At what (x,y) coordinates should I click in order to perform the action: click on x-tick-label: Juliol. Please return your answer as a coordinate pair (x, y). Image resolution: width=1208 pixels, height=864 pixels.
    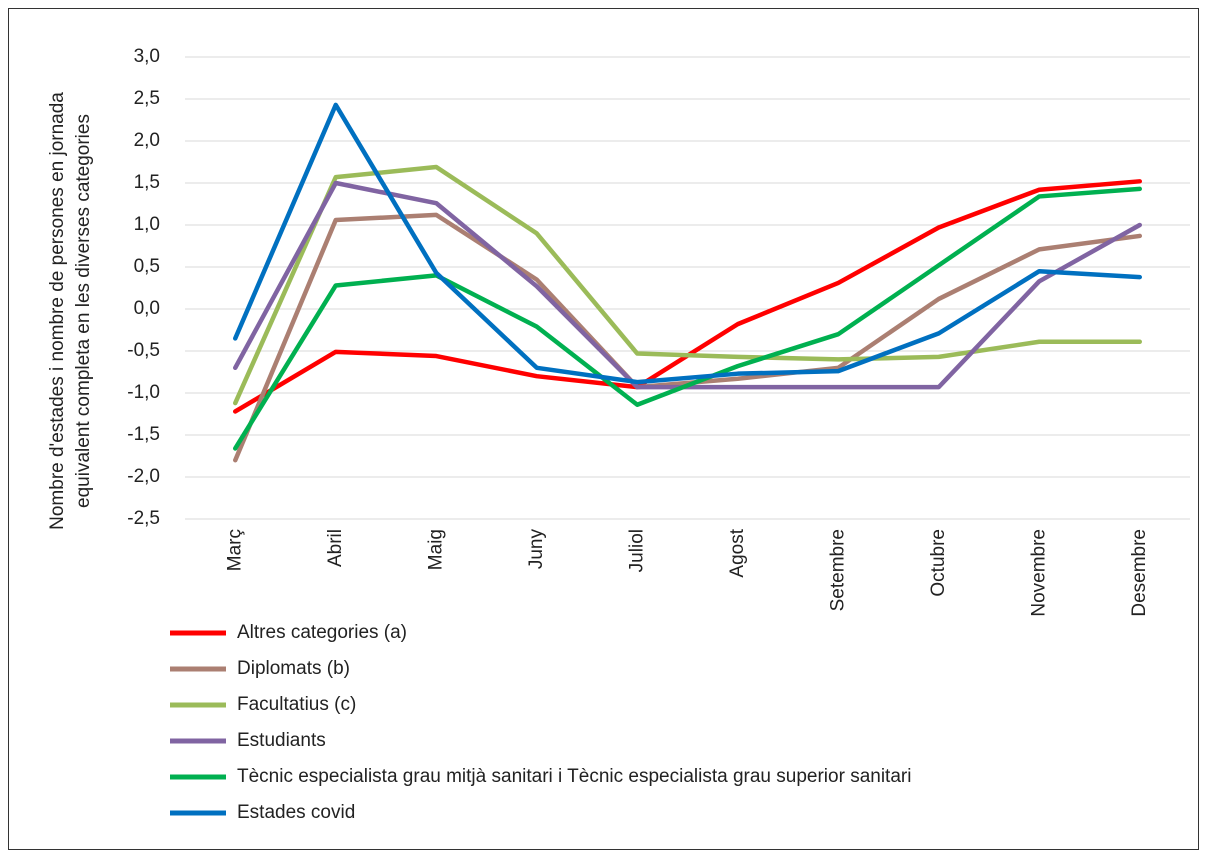
    Looking at the image, I should click on (636, 550).